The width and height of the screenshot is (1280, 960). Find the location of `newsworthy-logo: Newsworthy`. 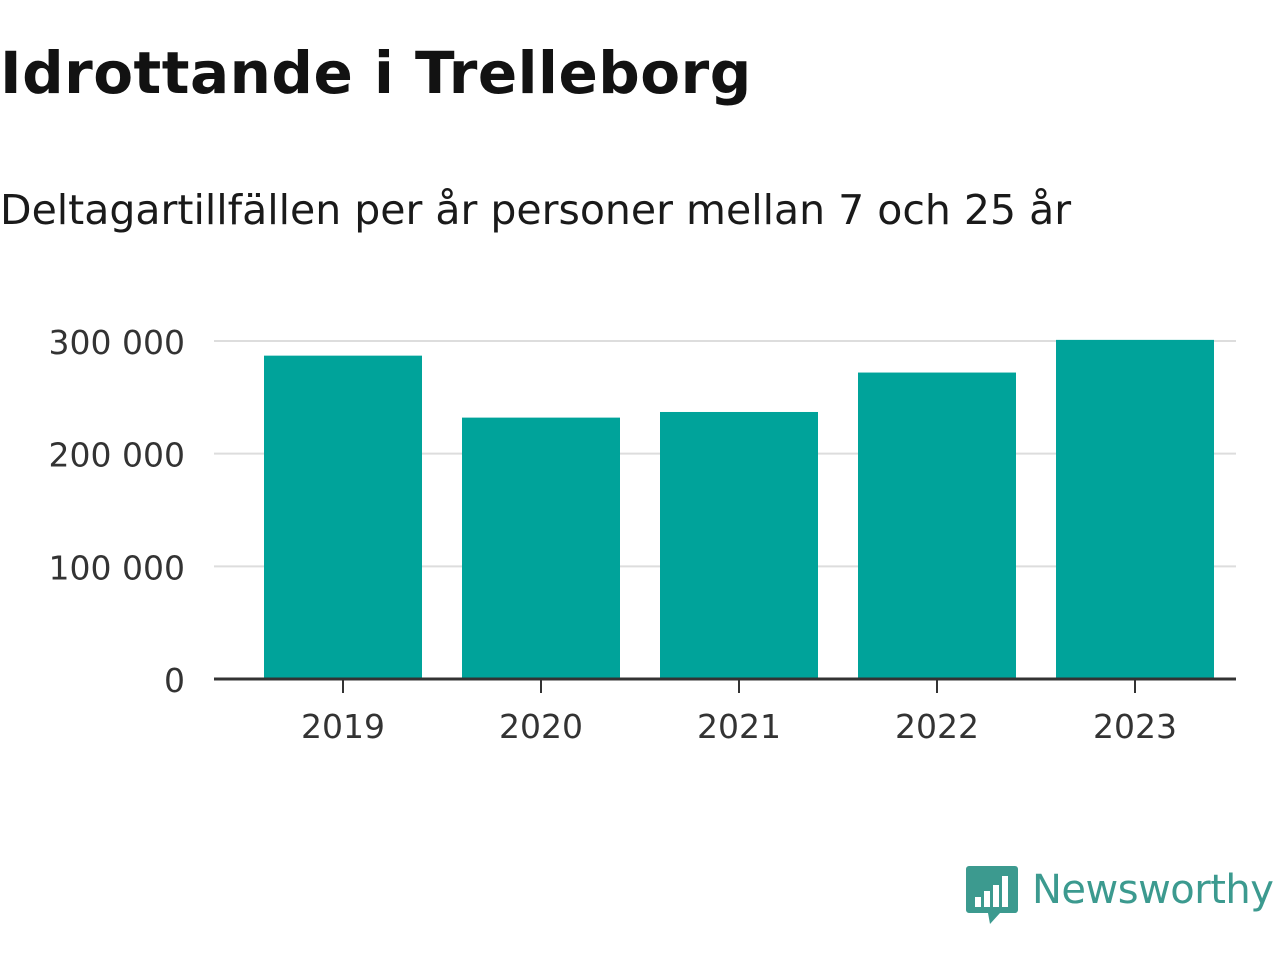

newsworthy-logo: Newsworthy is located at coordinates (1122, 896).